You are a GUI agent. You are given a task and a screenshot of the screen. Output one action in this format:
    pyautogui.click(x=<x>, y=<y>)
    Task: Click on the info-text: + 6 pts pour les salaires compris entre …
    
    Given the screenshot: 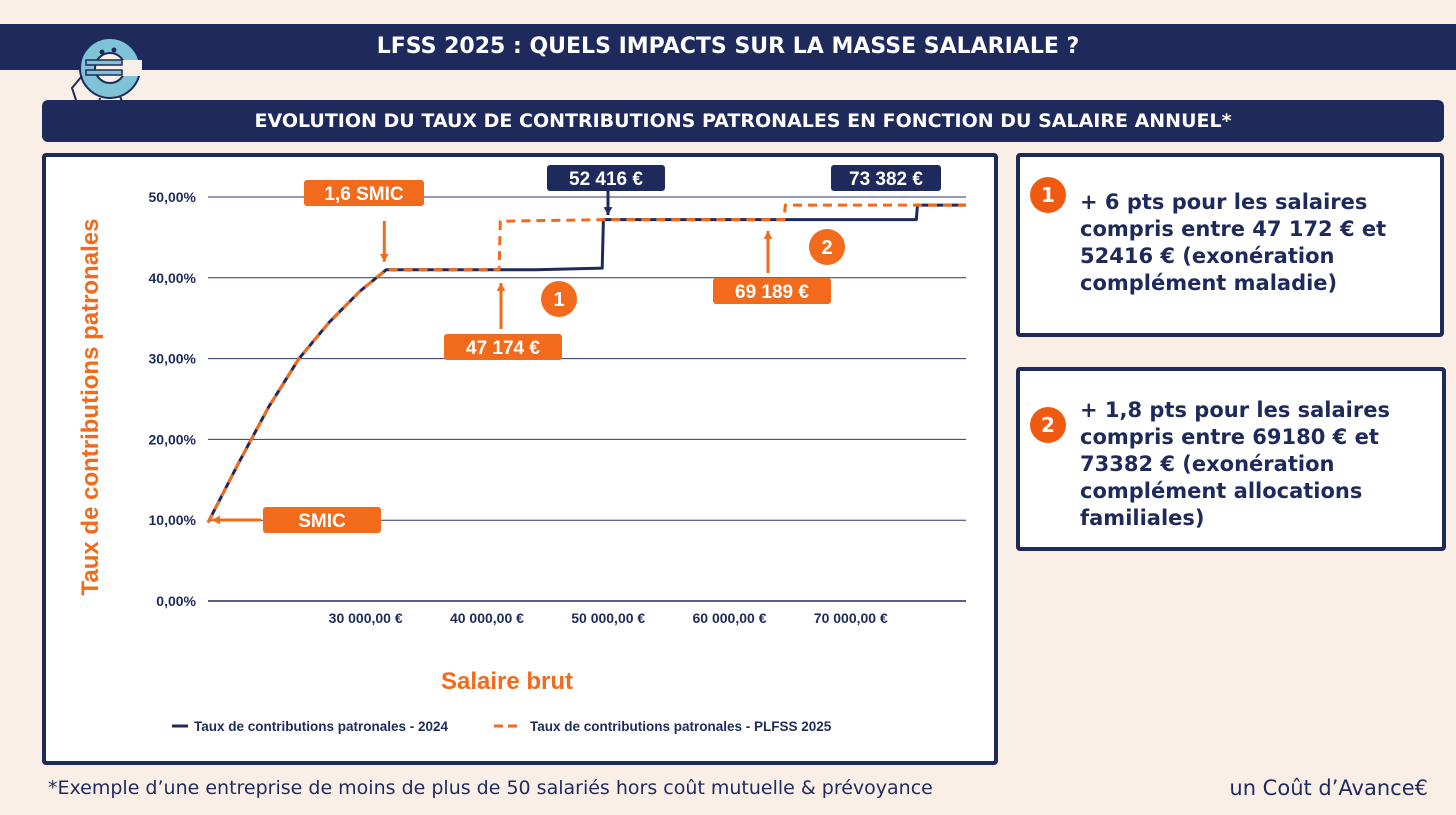 What is the action you would take?
    pyautogui.click(x=1233, y=242)
    